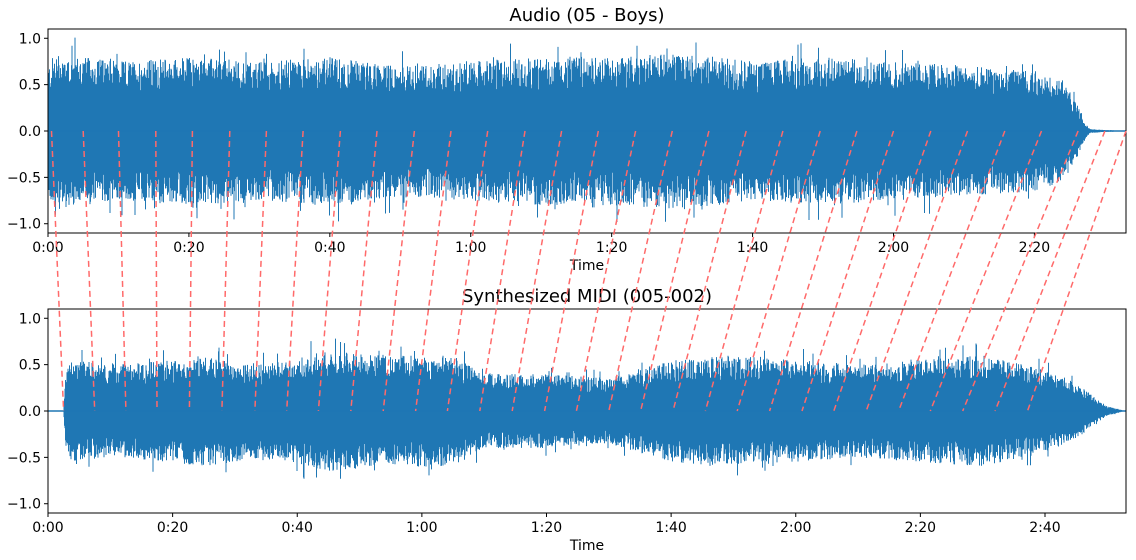 This screenshot has height=560, width=1136. I want to click on midi-y-axis: −1.0 −0.5 0.0 0.5 1.0, so click(27, 412).